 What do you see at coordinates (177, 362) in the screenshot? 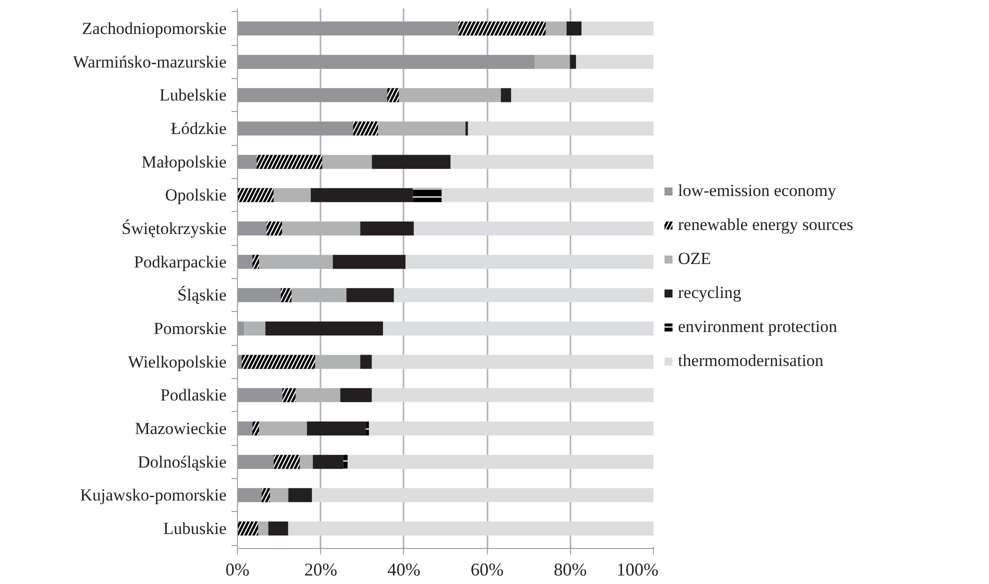
I see `y-tick-label: Wielkopolskie` at bounding box center [177, 362].